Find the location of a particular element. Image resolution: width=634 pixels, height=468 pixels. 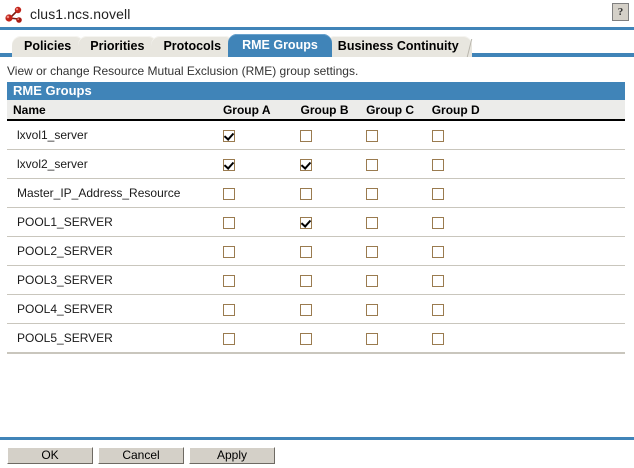

column-header-group-c: Group C is located at coordinates (399, 110).